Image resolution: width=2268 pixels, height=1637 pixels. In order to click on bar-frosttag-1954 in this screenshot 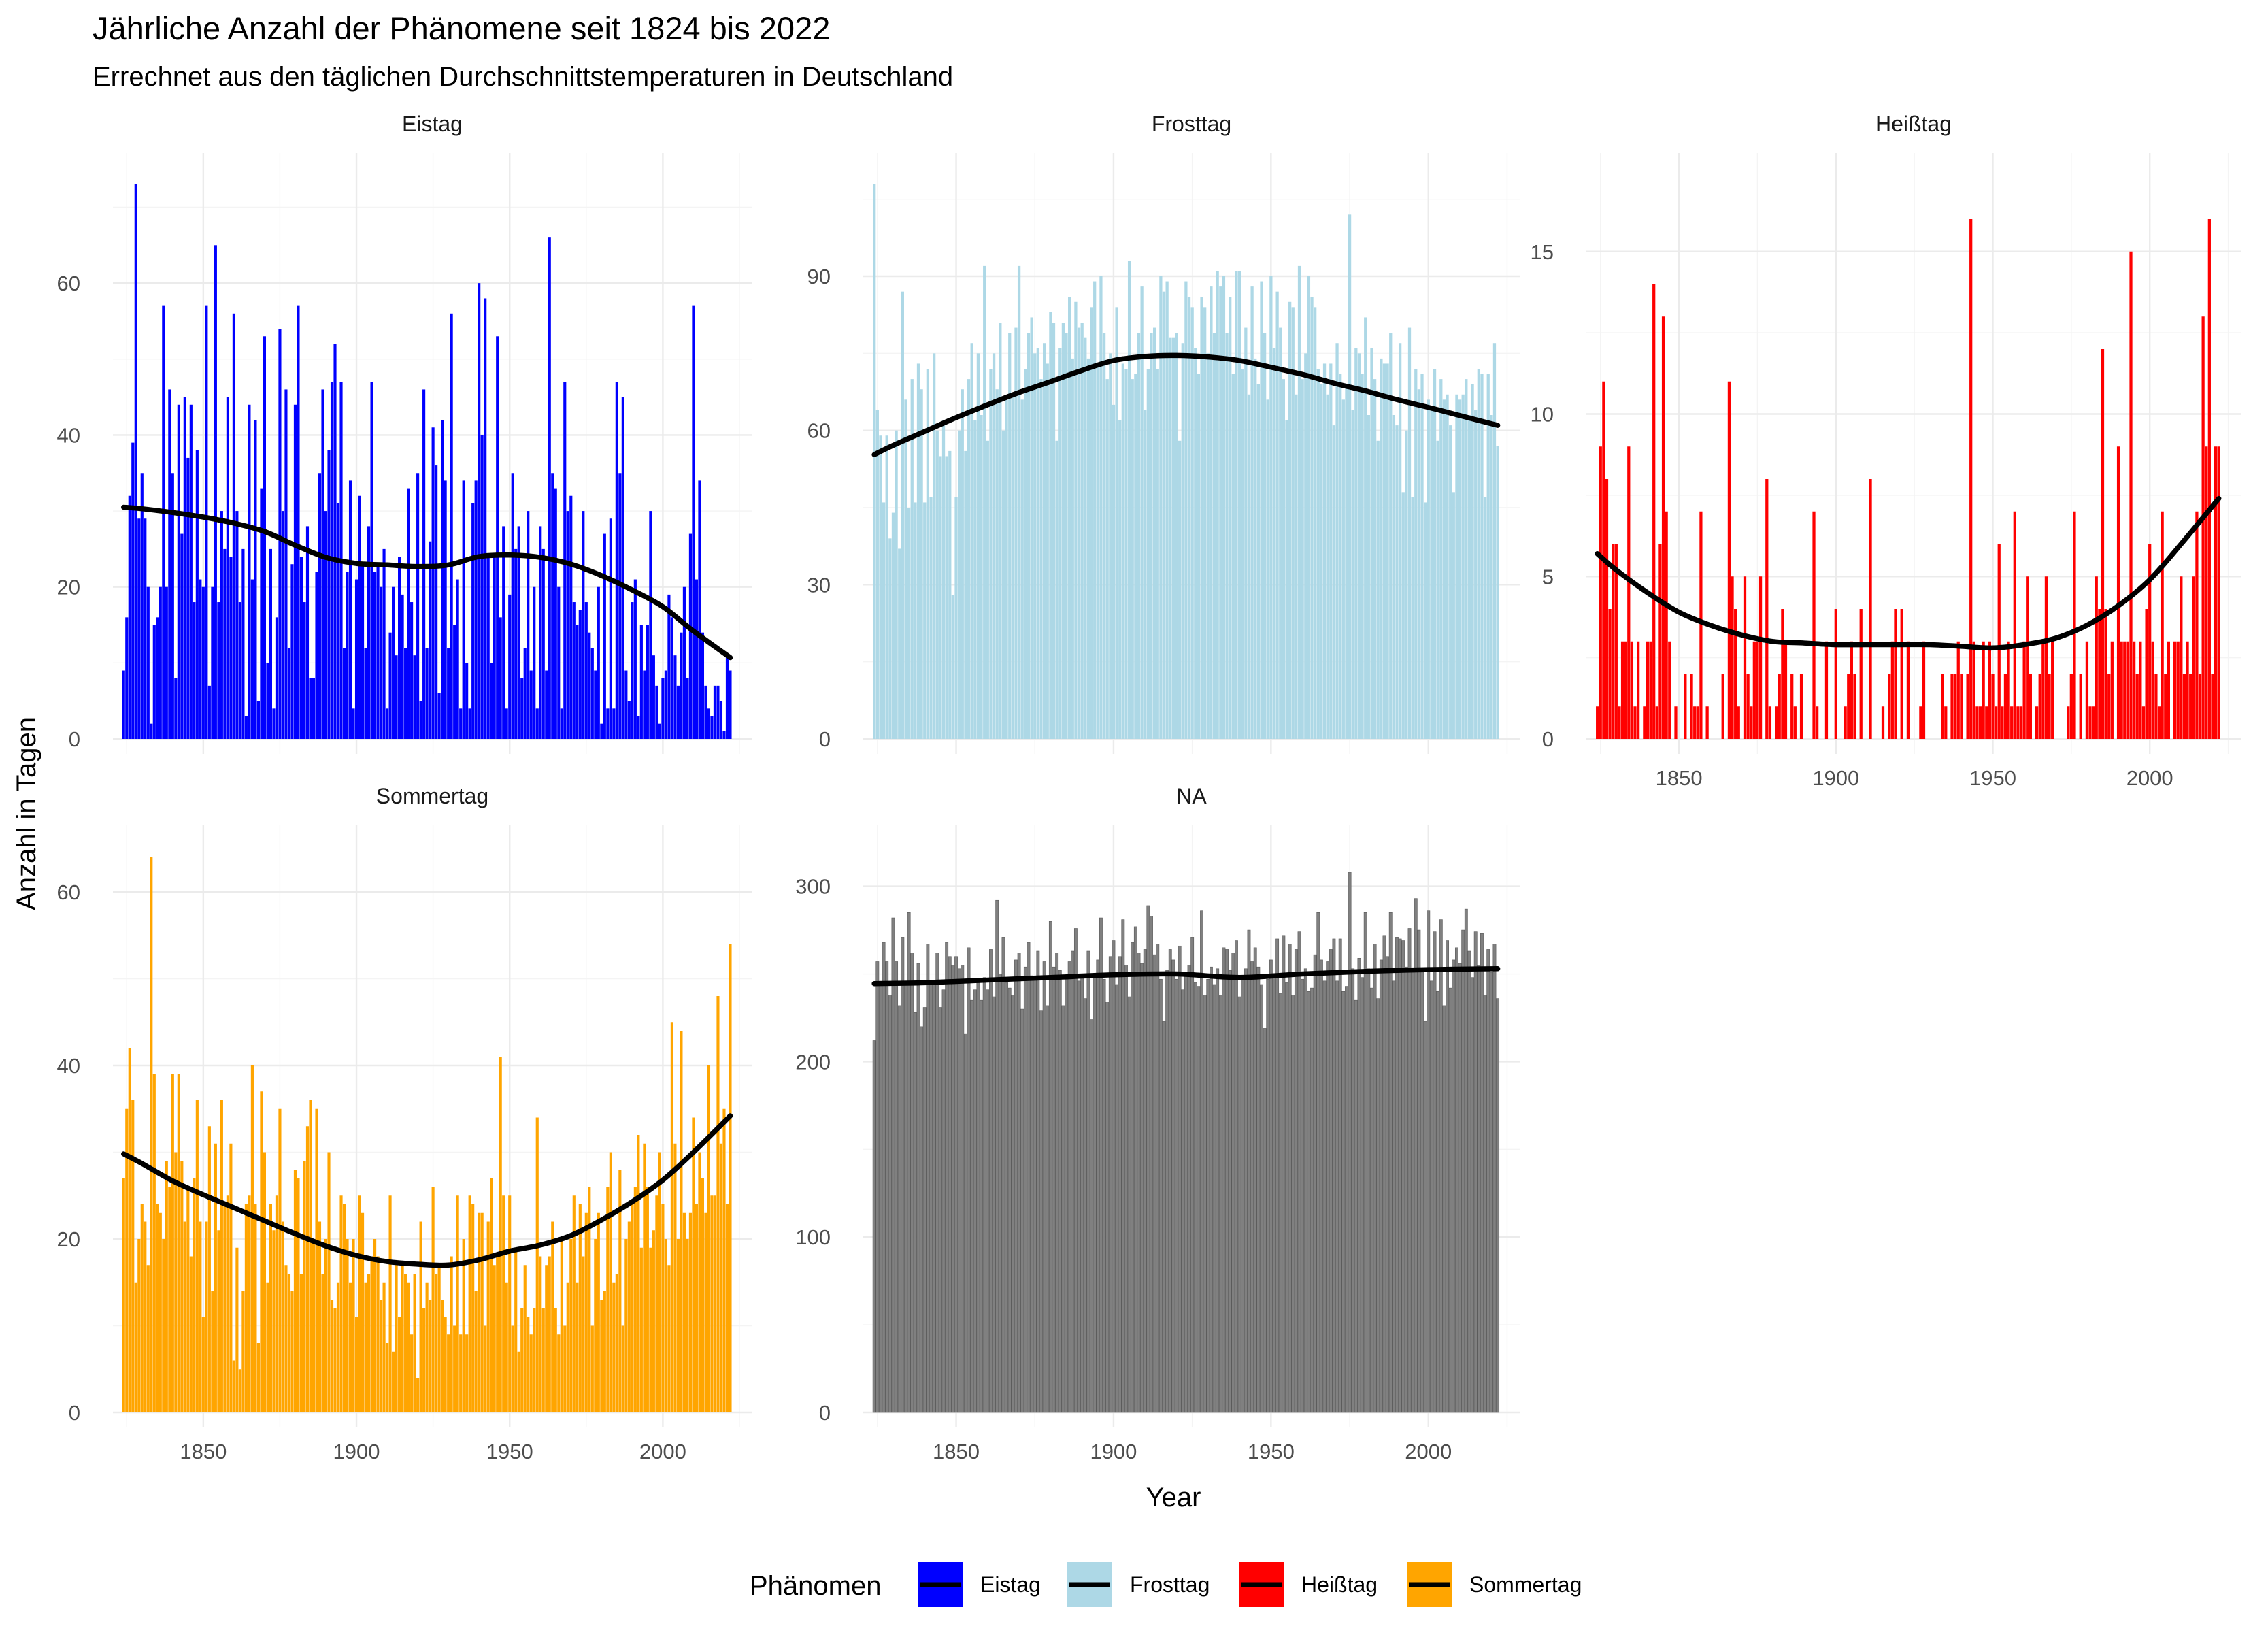, I will do `click(1284, 559)`.